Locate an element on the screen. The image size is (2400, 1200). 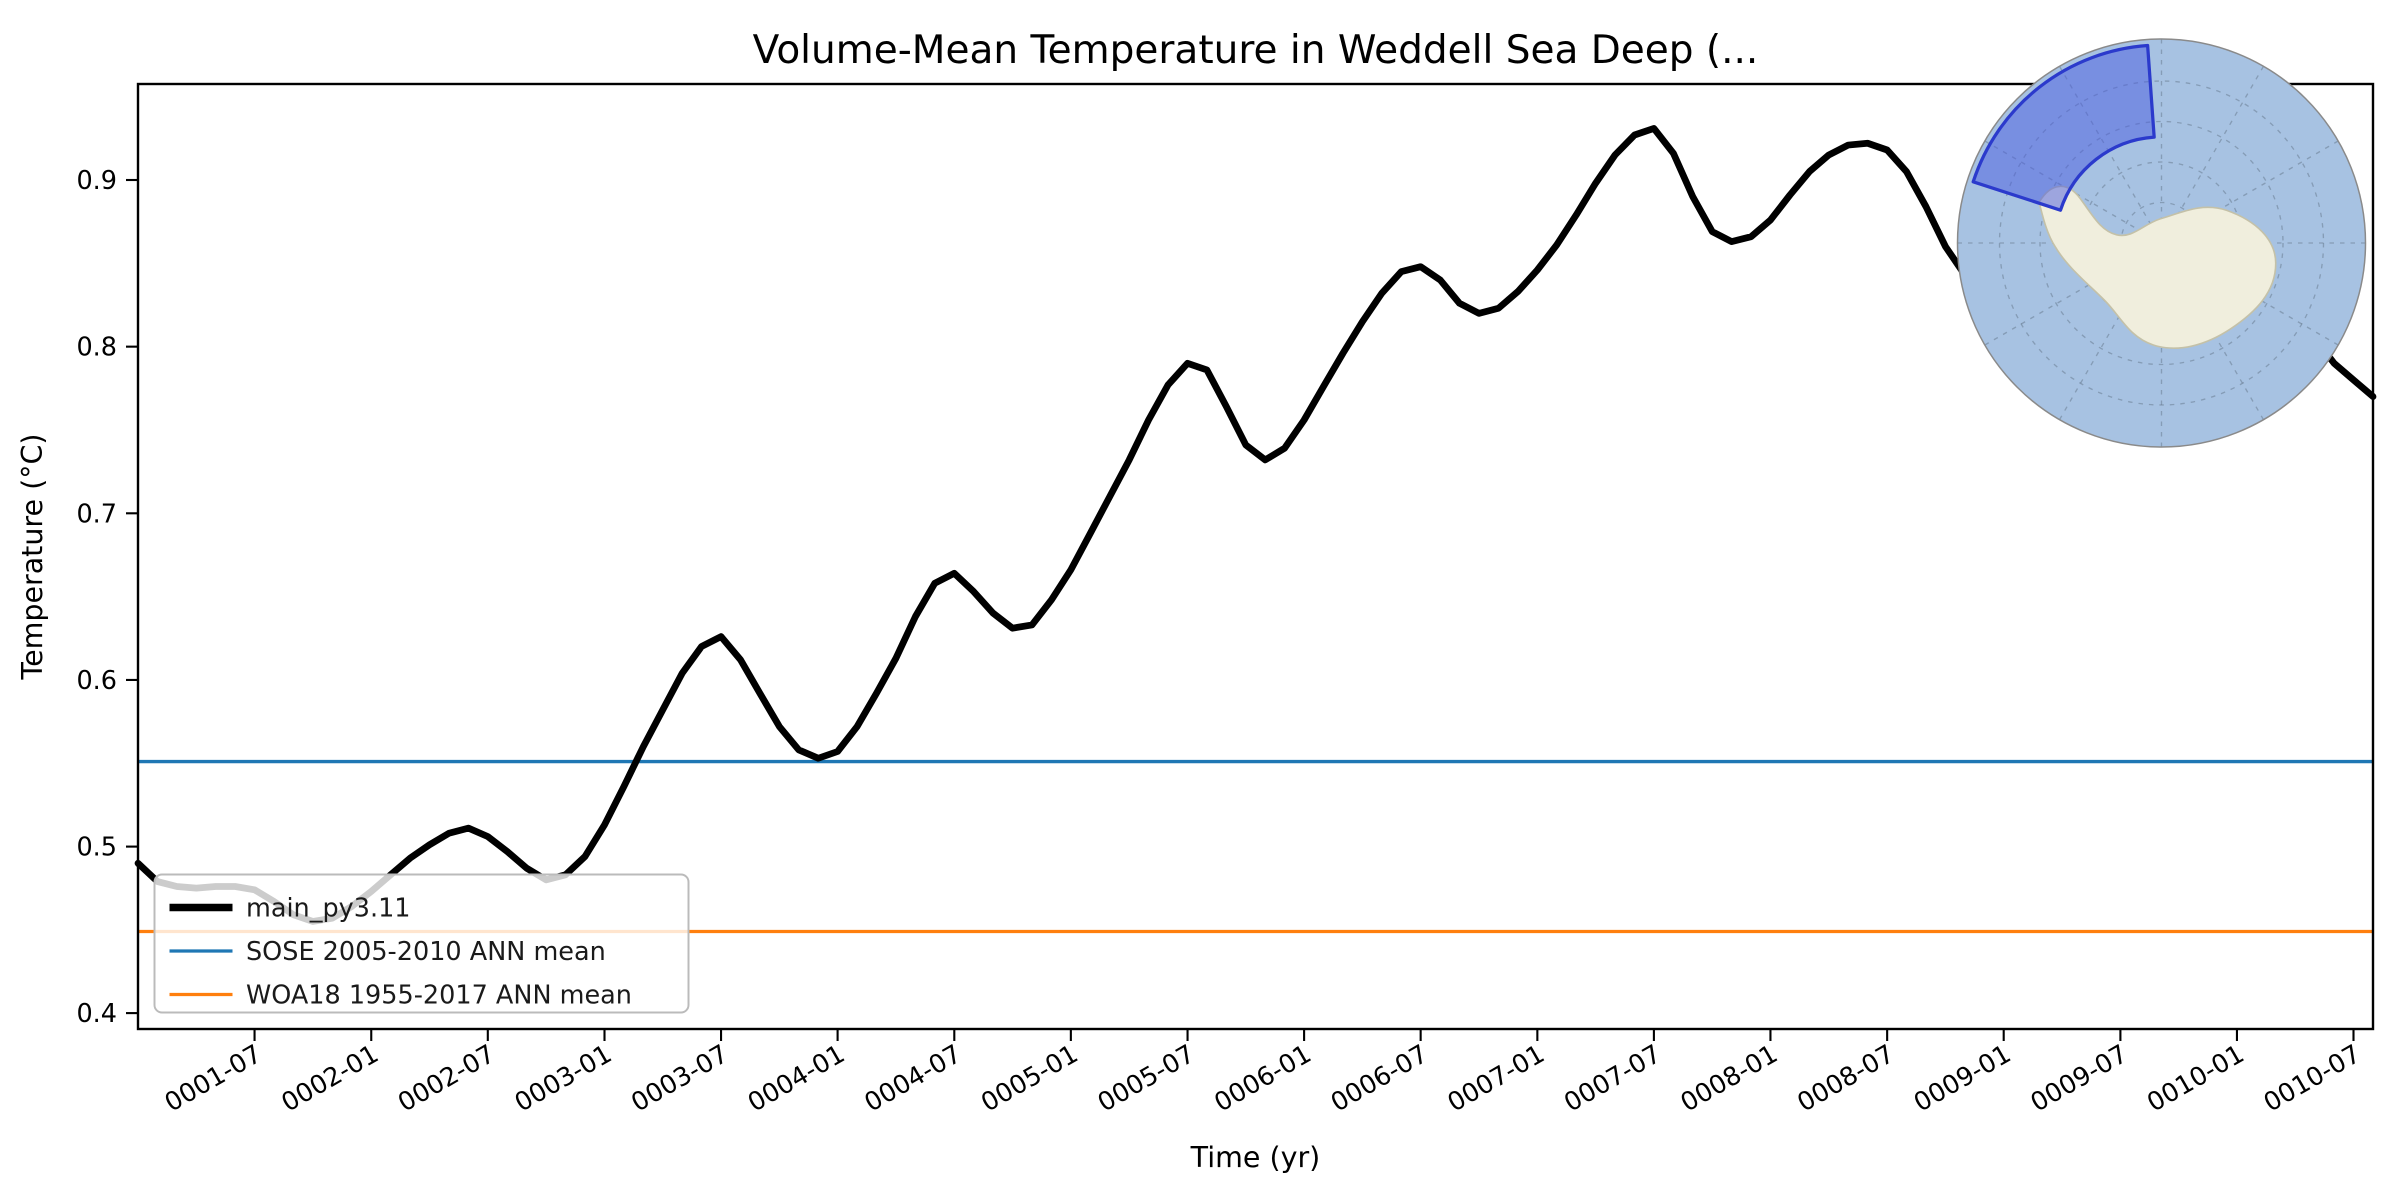
y-tick-label: 0.8 is located at coordinates (96, 348).